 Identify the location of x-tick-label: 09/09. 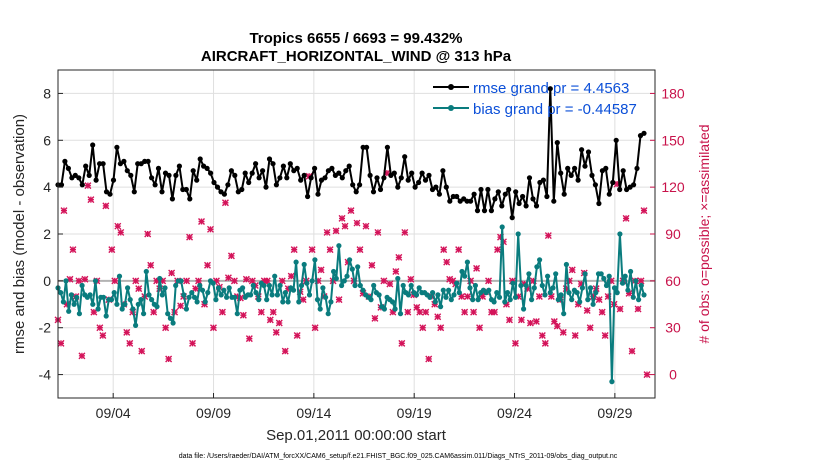
(213, 413).